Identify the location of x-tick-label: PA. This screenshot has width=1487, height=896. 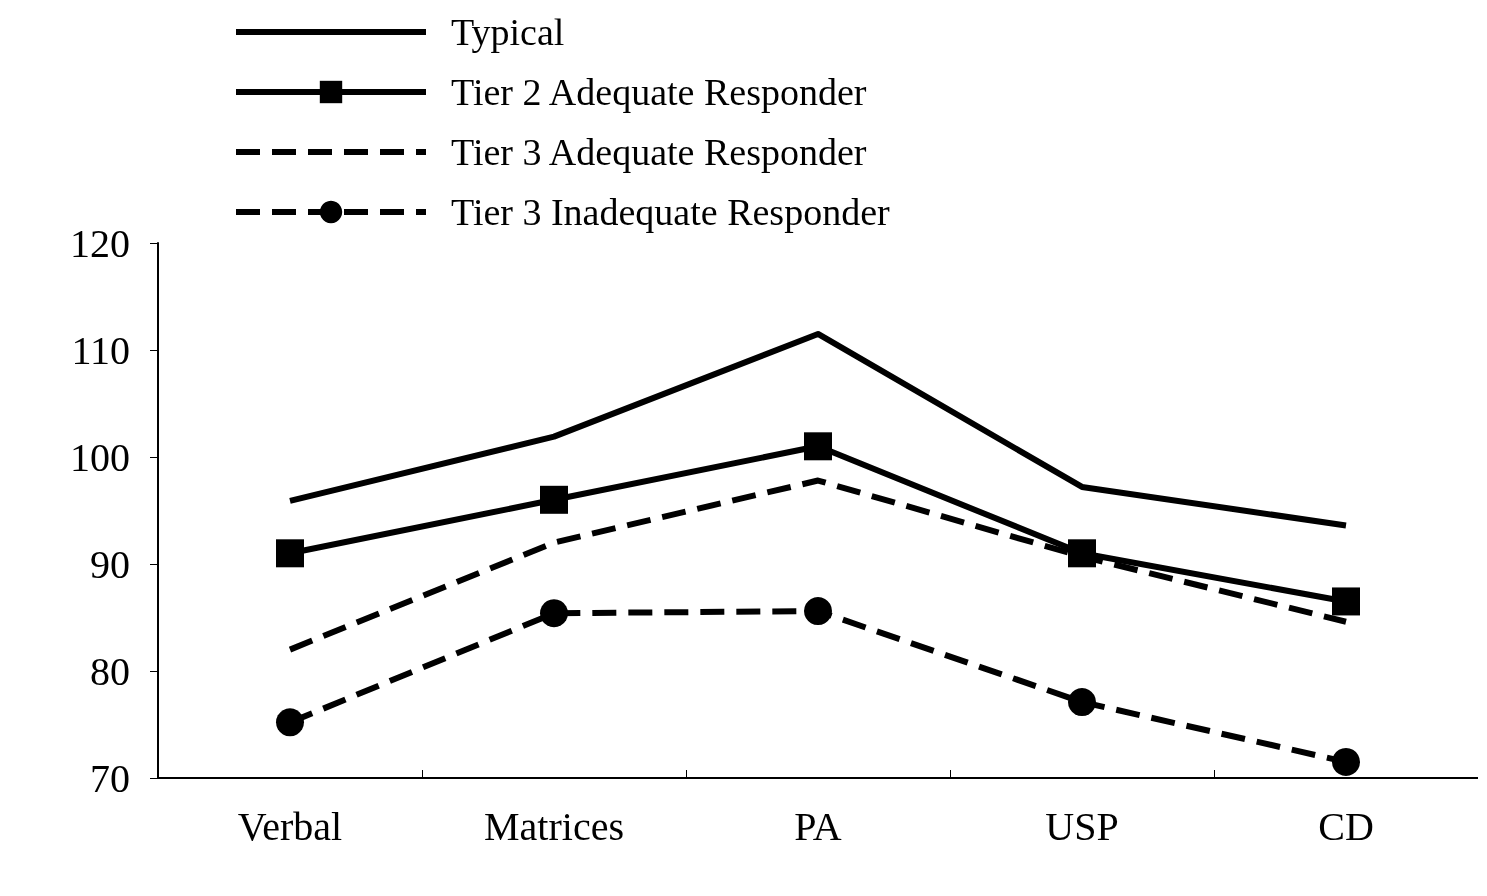
(818, 826).